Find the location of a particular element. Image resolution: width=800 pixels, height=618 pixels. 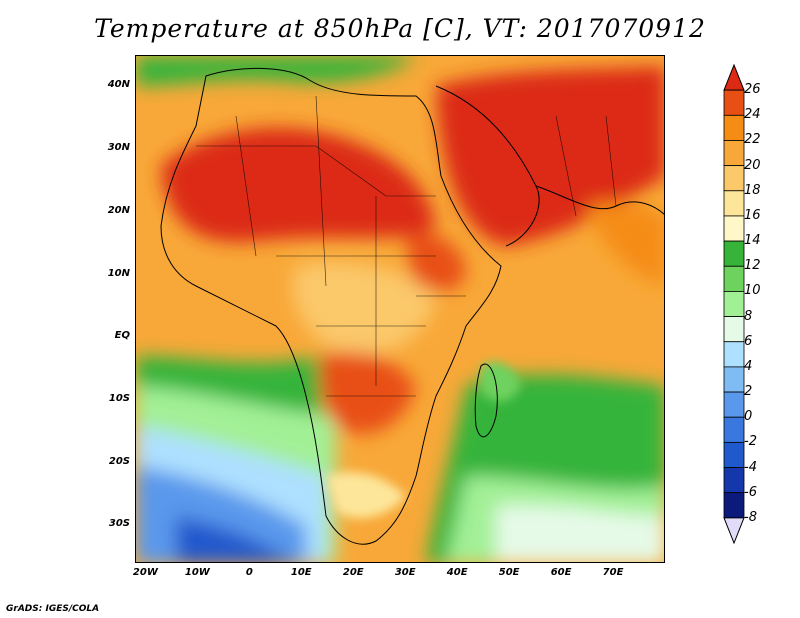

lat-tick-label: 30N is located at coordinates (118, 148).